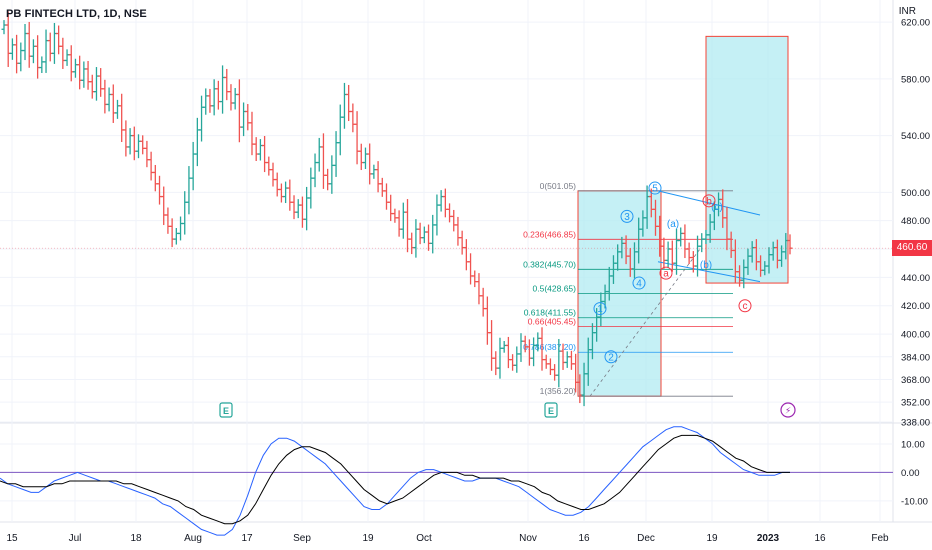 The image size is (932, 550). Describe the element at coordinates (558, 391) in the screenshot. I see `fib-level-label: 1(356.20)` at that location.